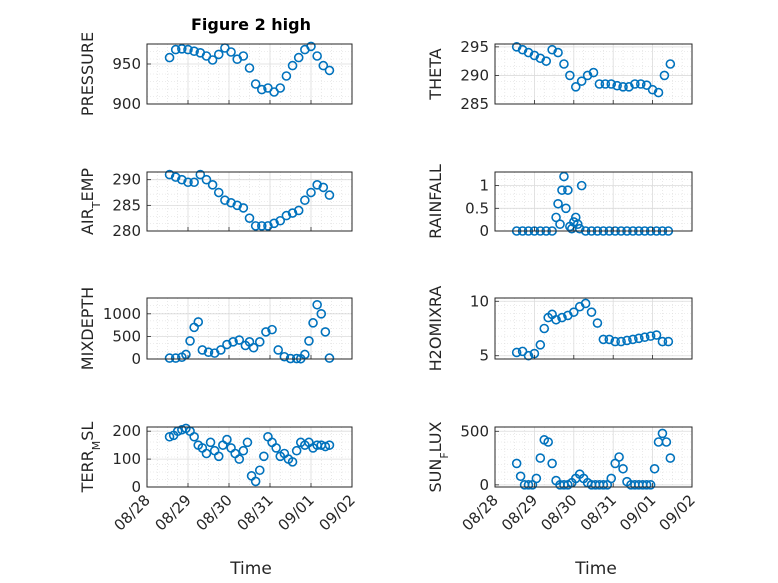 Image resolution: width=778 pixels, height=583 pixels. What do you see at coordinates (126, 459) in the screenshot?
I see `y-tick-label: 100` at bounding box center [126, 459].